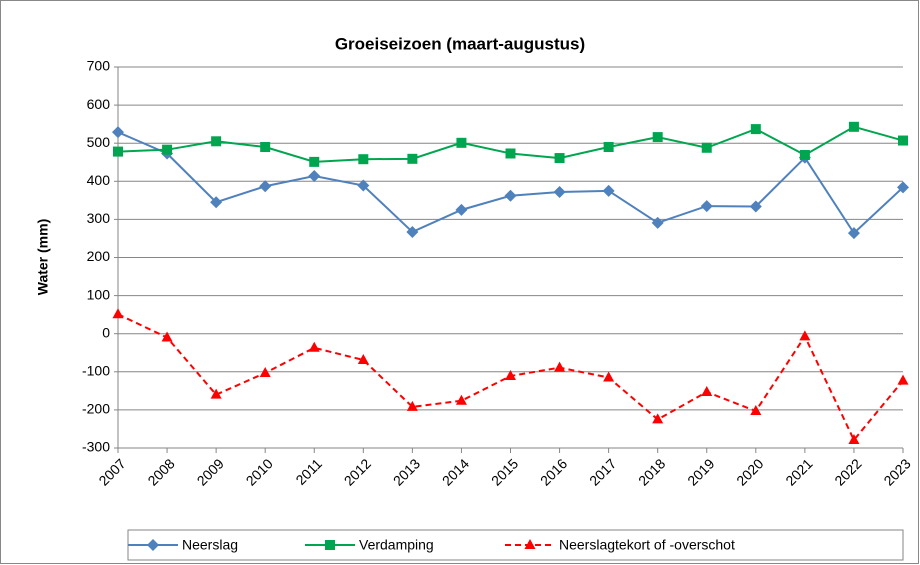  I want to click on y-tick-label: 0, so click(106, 332).